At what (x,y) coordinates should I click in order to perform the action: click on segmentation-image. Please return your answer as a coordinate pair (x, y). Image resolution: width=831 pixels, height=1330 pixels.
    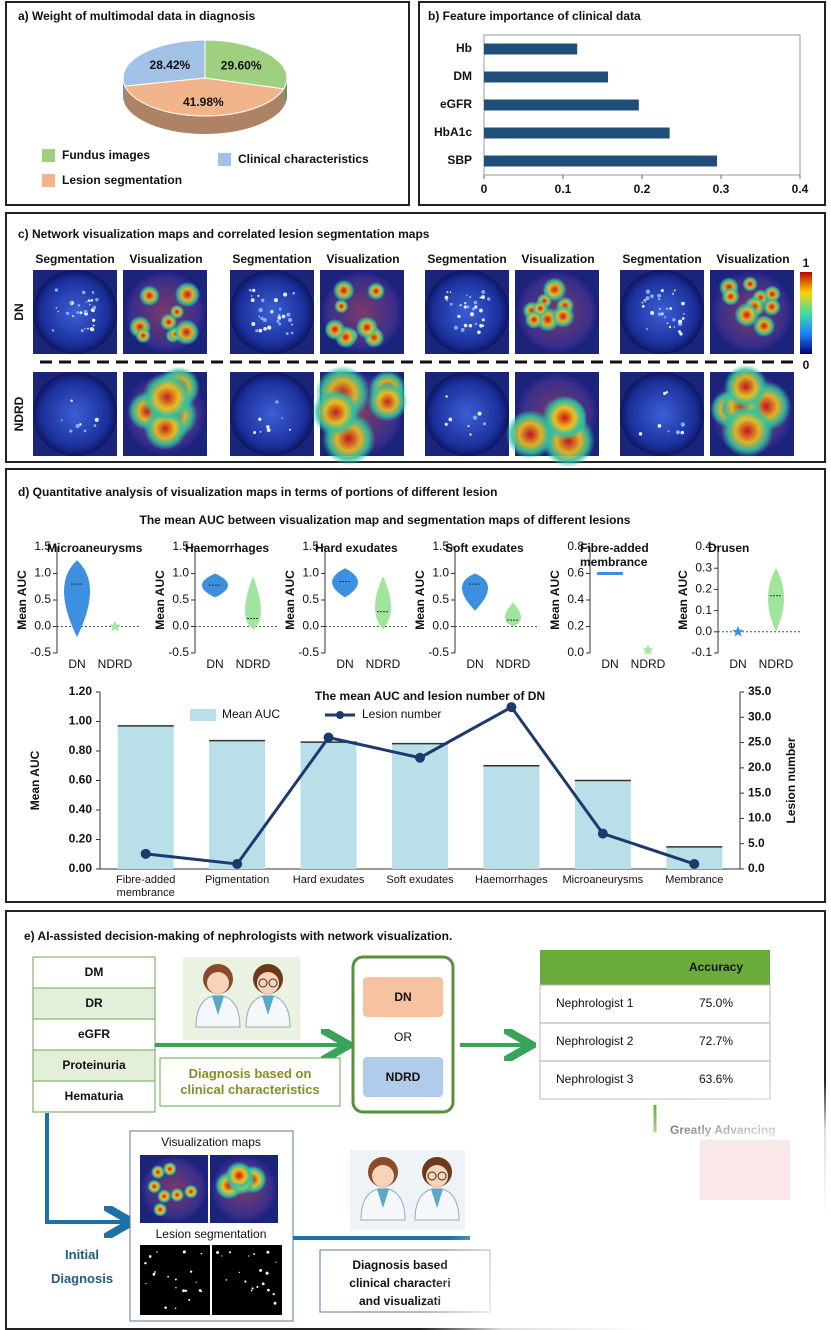
    Looking at the image, I should click on (272, 414).